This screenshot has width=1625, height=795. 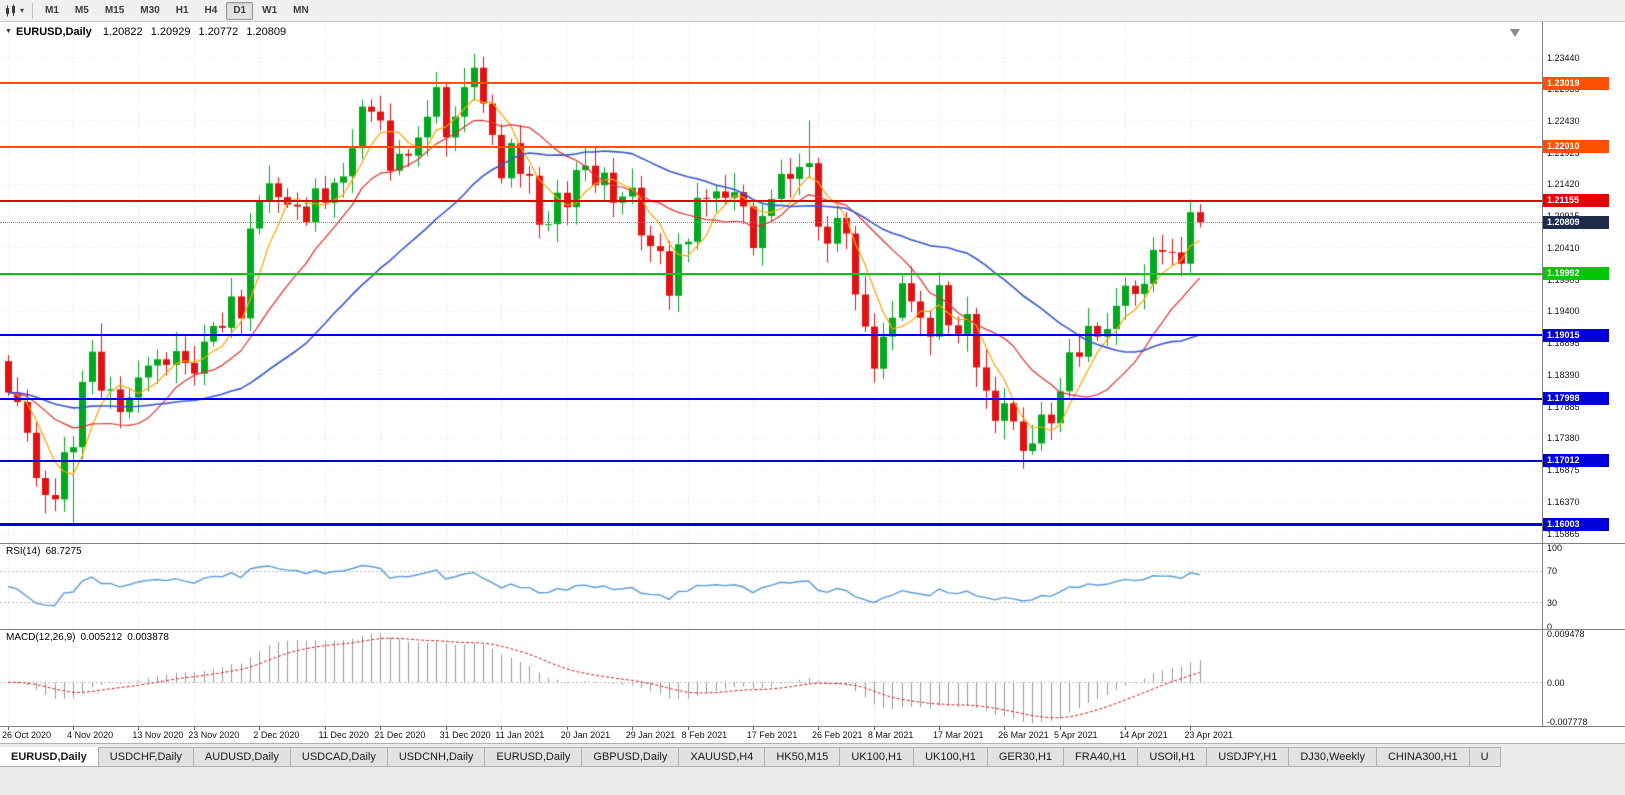 What do you see at coordinates (1563, 184) in the screenshot?
I see `price-tick: 1.21420` at bounding box center [1563, 184].